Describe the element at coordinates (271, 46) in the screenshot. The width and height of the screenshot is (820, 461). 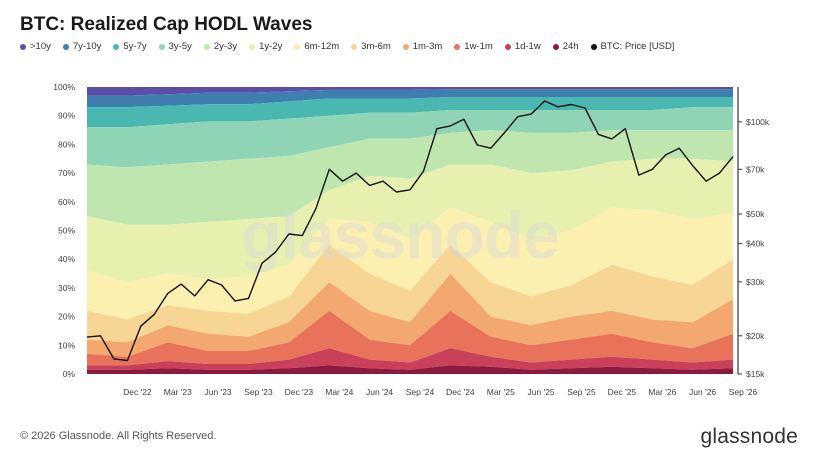
I see `legend-label: 1y-2y` at that location.